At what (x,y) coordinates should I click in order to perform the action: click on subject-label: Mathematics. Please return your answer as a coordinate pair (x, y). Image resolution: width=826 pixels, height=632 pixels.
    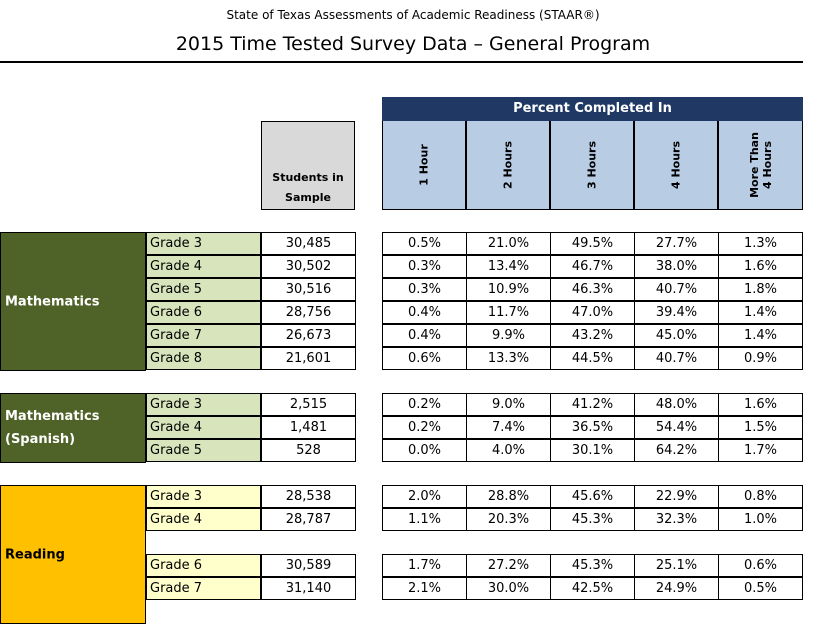
    Looking at the image, I should click on (52, 301).